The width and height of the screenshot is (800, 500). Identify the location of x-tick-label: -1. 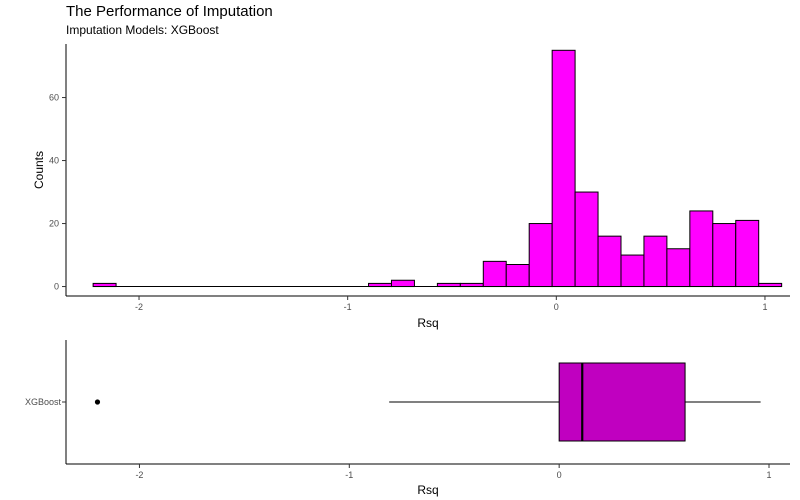
(348, 307).